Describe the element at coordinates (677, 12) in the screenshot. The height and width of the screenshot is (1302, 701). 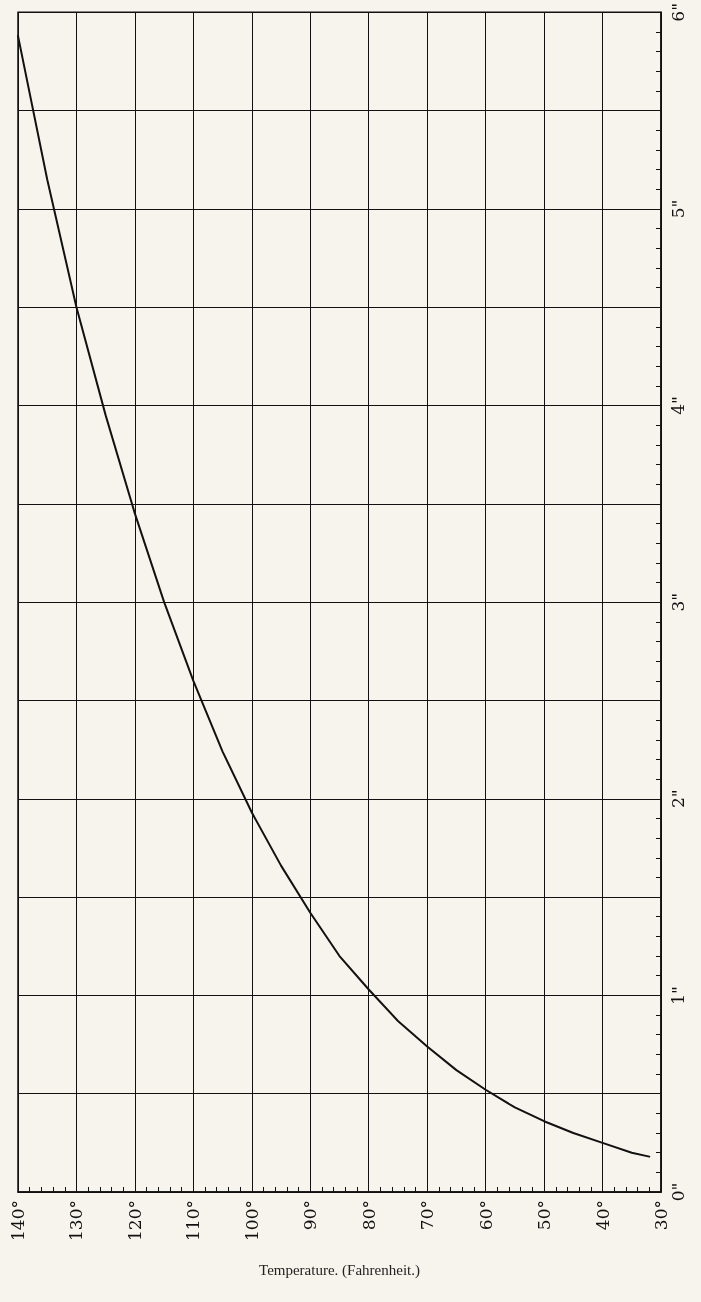
I see `y-tick-label: 6"` at that location.